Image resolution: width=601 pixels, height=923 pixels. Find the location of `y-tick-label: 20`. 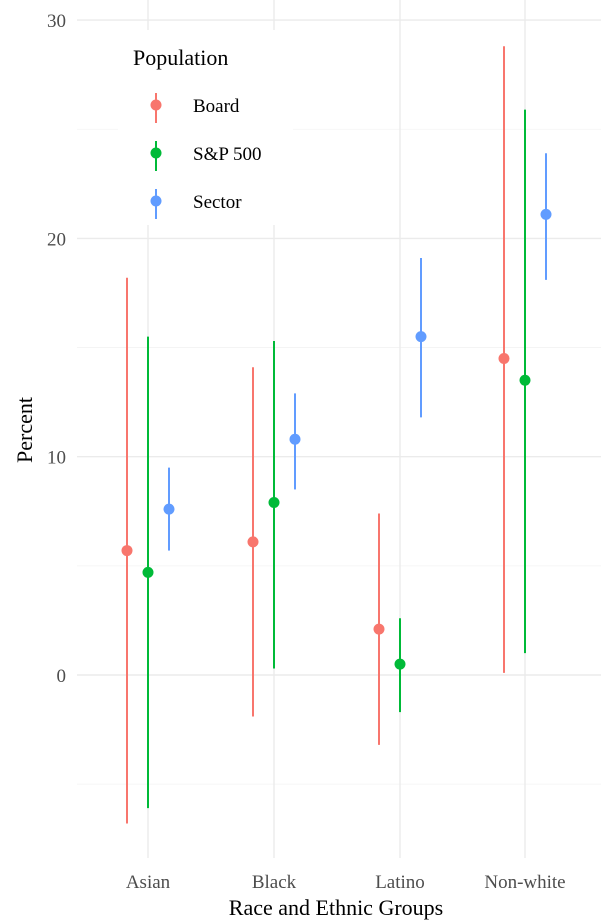

y-tick-label: 20 is located at coordinates (56, 239).